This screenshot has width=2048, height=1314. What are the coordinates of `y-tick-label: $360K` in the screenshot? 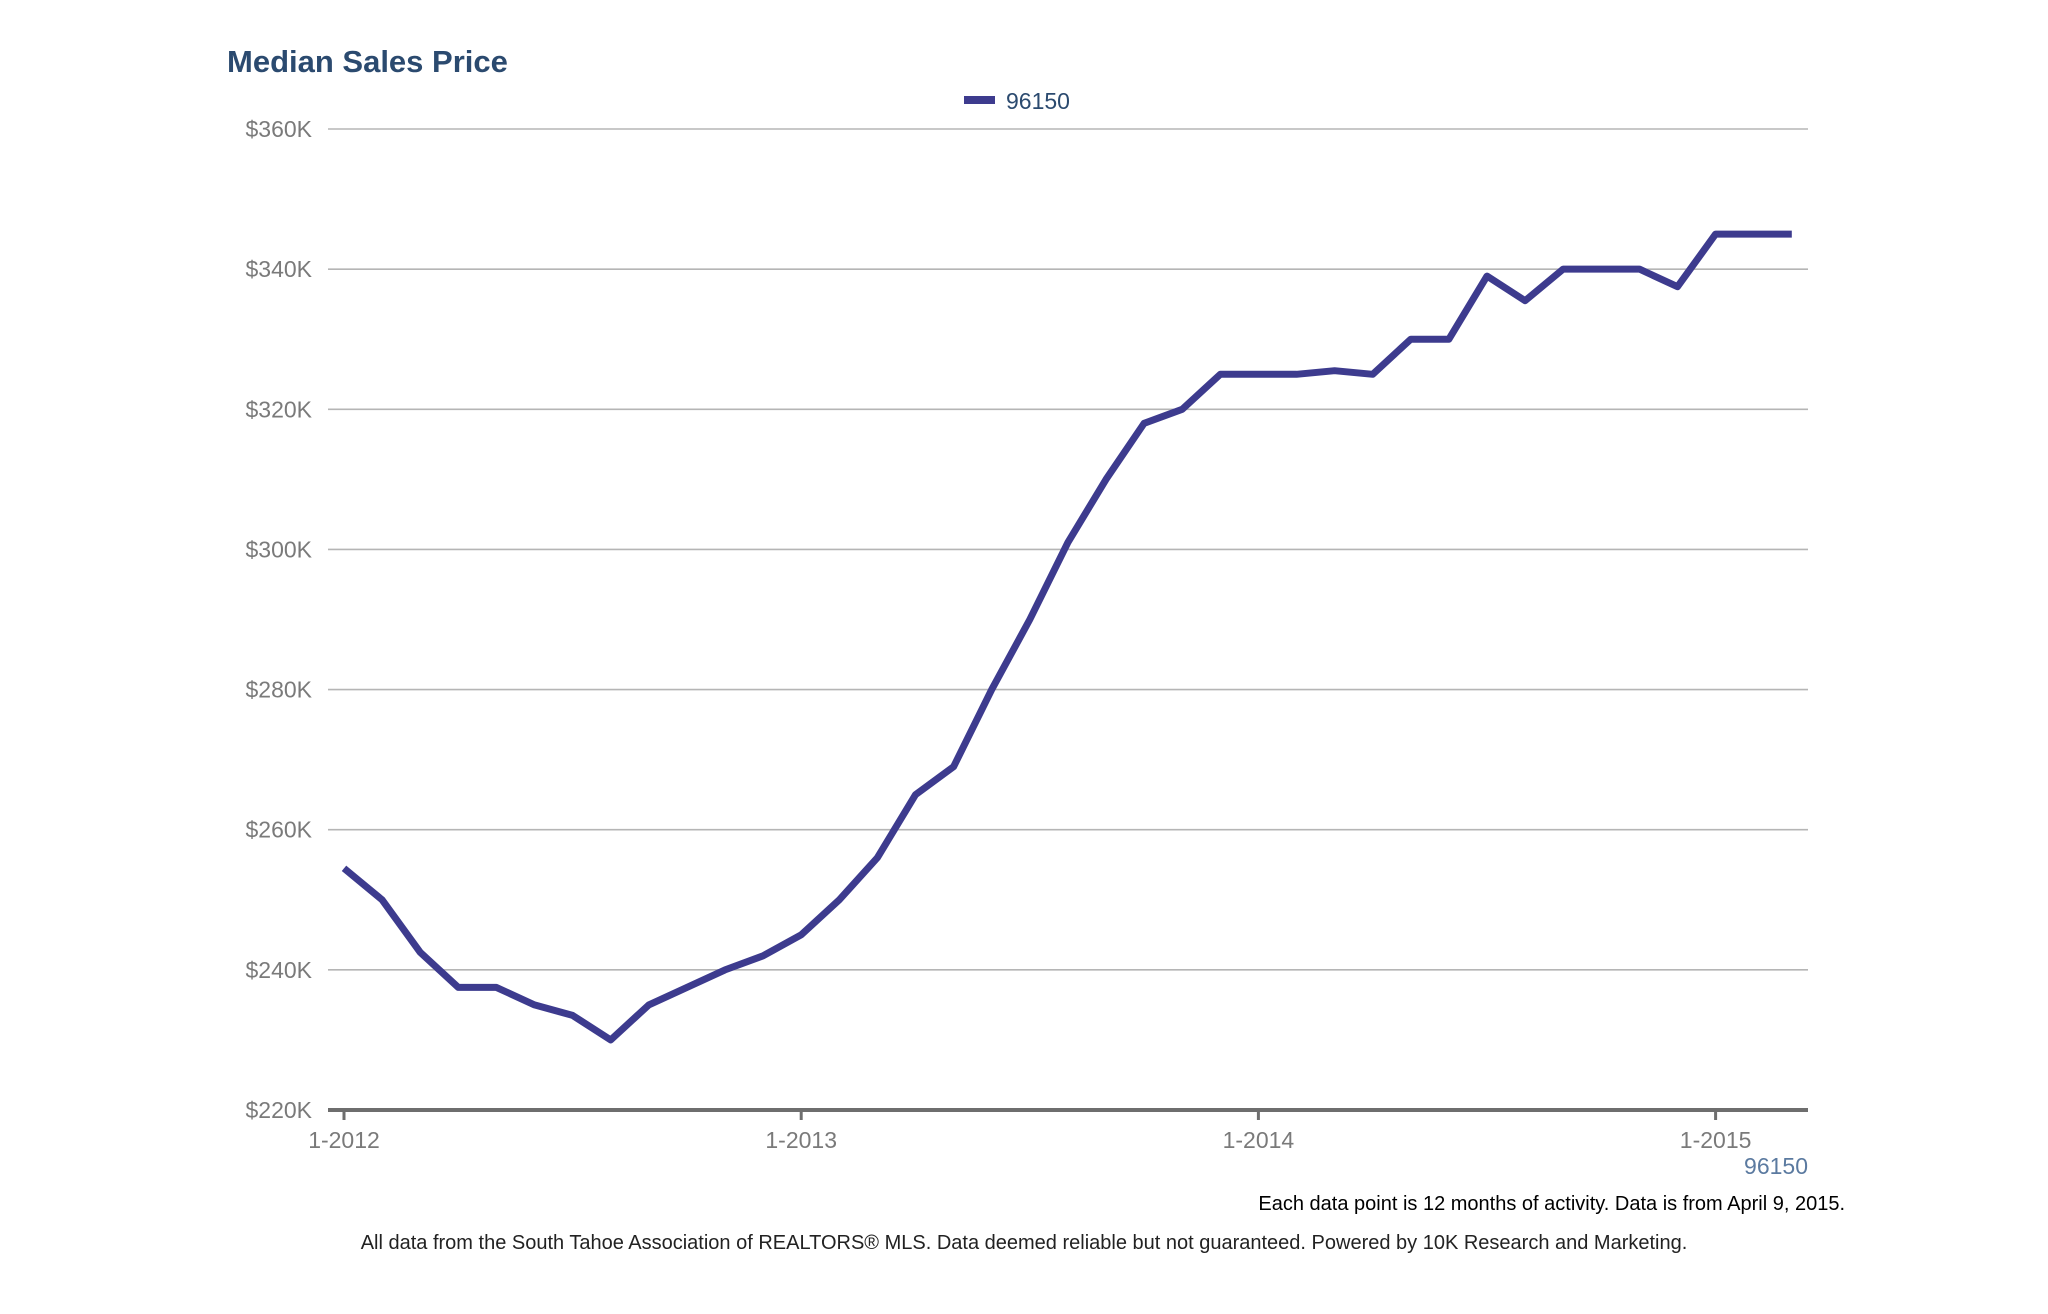 It's located at (278, 129).